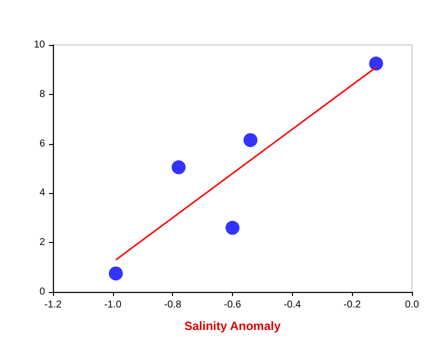 The height and width of the screenshot is (346, 440). Describe the element at coordinates (40, 45) in the screenshot. I see `y-tick-label: 10` at that location.